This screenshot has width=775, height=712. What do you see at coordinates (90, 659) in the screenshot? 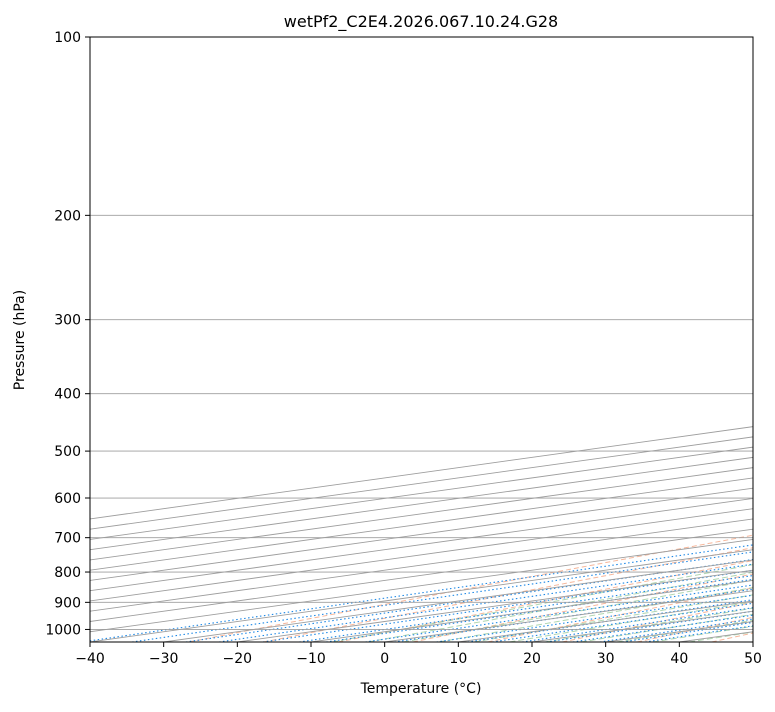
I see `x-tick-label: −40` at bounding box center [90, 659].